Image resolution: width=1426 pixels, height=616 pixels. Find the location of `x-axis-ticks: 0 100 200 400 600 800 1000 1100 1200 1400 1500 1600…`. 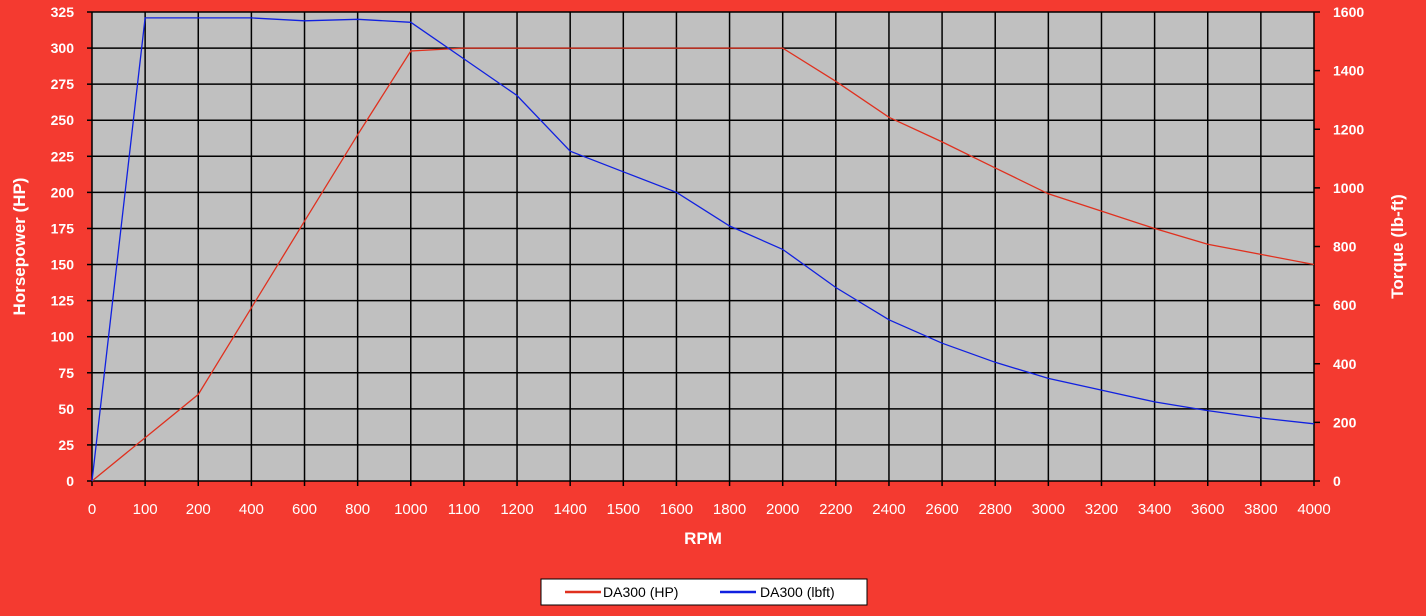

x-axis-ticks: 0 100 200 400 600 800 1000 1100 1200 1400 1500 1600… is located at coordinates (709, 499).